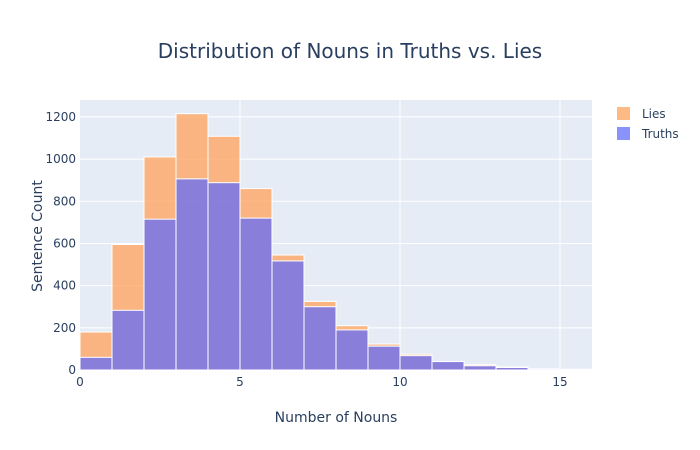 The width and height of the screenshot is (700, 450). What do you see at coordinates (648, 124) in the screenshot?
I see `legend: Lies Truths` at bounding box center [648, 124].